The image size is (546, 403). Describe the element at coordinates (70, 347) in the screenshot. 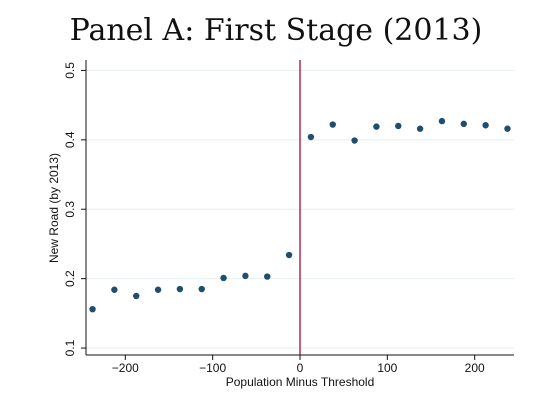

I see `y-tick-label-0: 0.1` at that location.